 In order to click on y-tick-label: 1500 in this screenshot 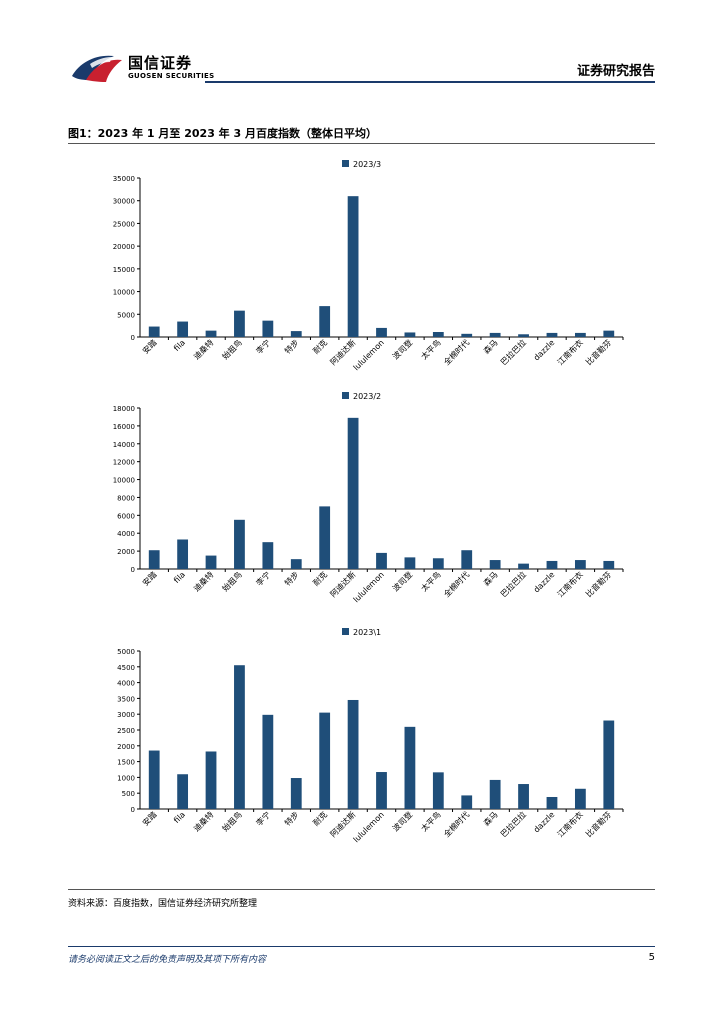, I will do `click(126, 763)`.